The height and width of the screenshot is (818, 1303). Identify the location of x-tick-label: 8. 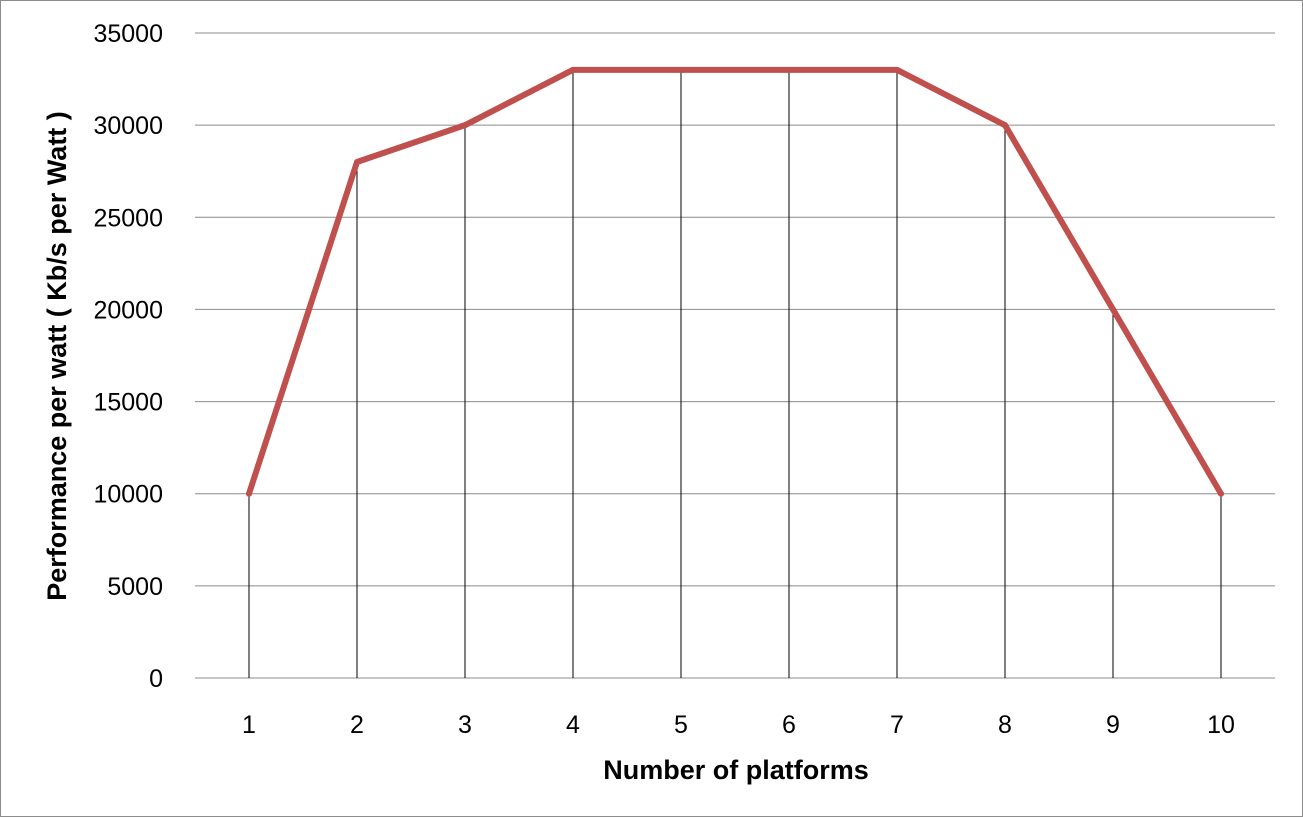
(1005, 725).